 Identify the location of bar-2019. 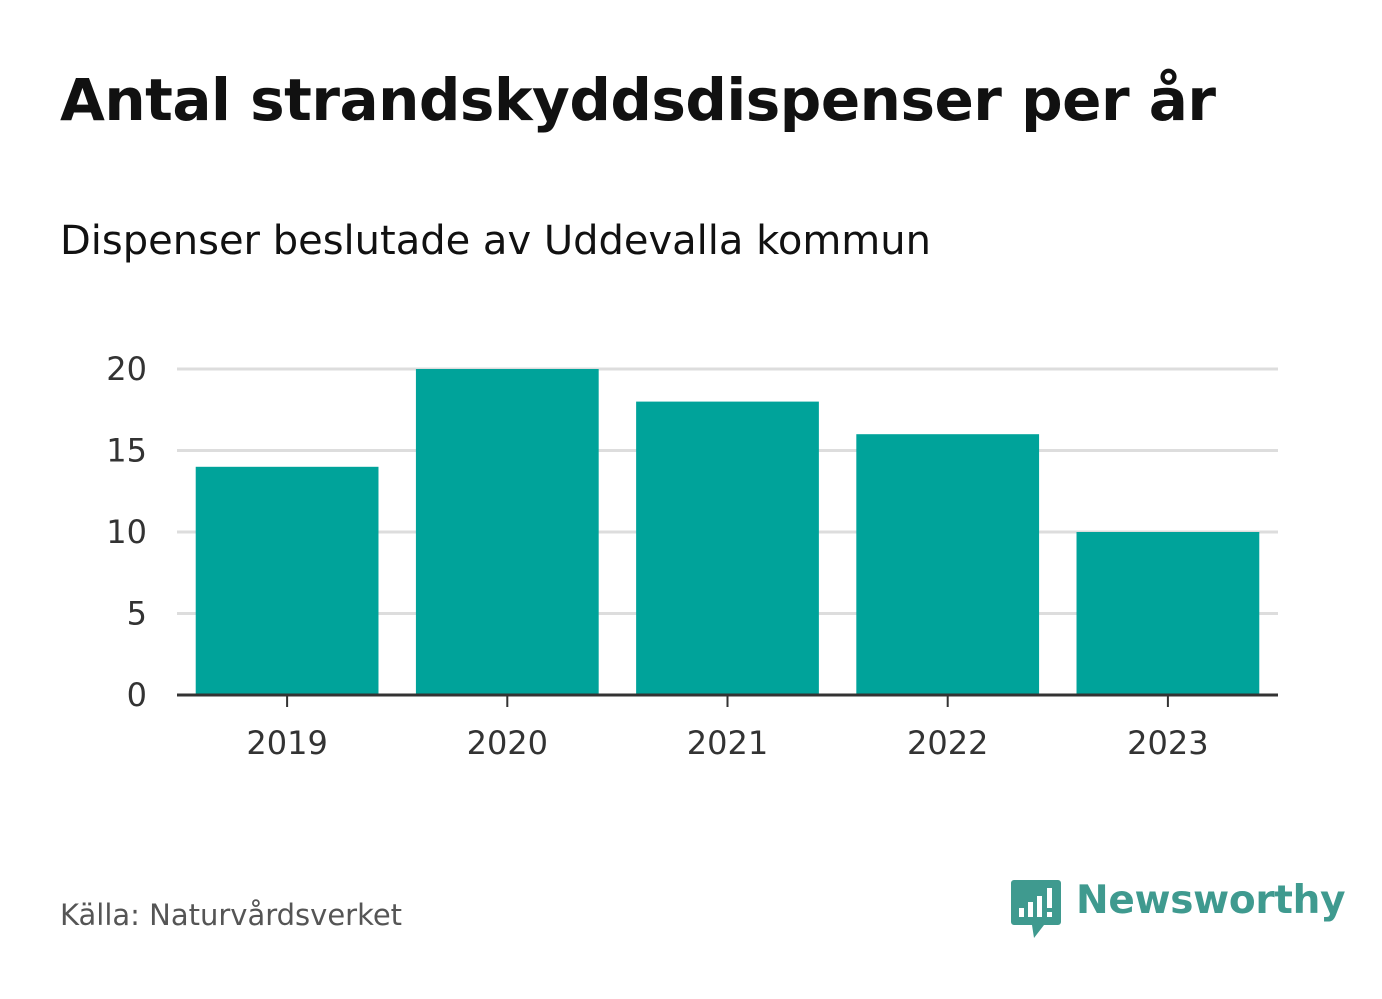
(287, 580).